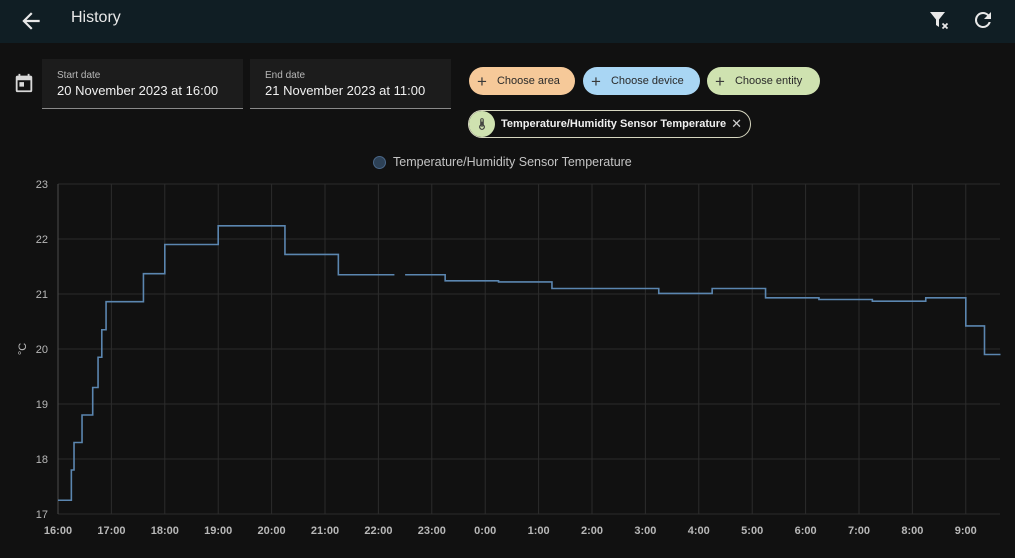 This screenshot has width=1015, height=558. What do you see at coordinates (42, 185) in the screenshot?
I see `y-tick-label: 23` at bounding box center [42, 185].